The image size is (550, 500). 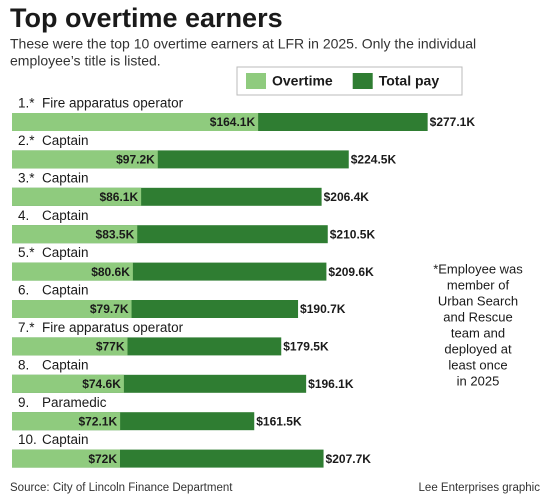 I want to click on value-label: $196.1K, so click(x=331, y=384).